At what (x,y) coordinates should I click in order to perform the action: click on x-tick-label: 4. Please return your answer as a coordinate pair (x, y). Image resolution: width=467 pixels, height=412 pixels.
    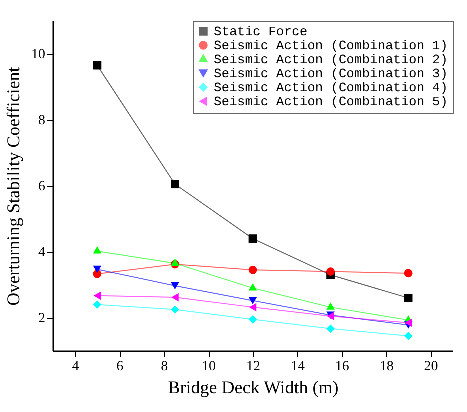
    Looking at the image, I should click on (76, 367).